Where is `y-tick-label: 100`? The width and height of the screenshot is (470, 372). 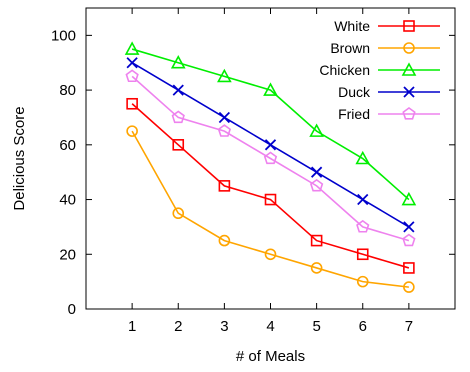
y-tick-label: 100 is located at coordinates (63, 35).